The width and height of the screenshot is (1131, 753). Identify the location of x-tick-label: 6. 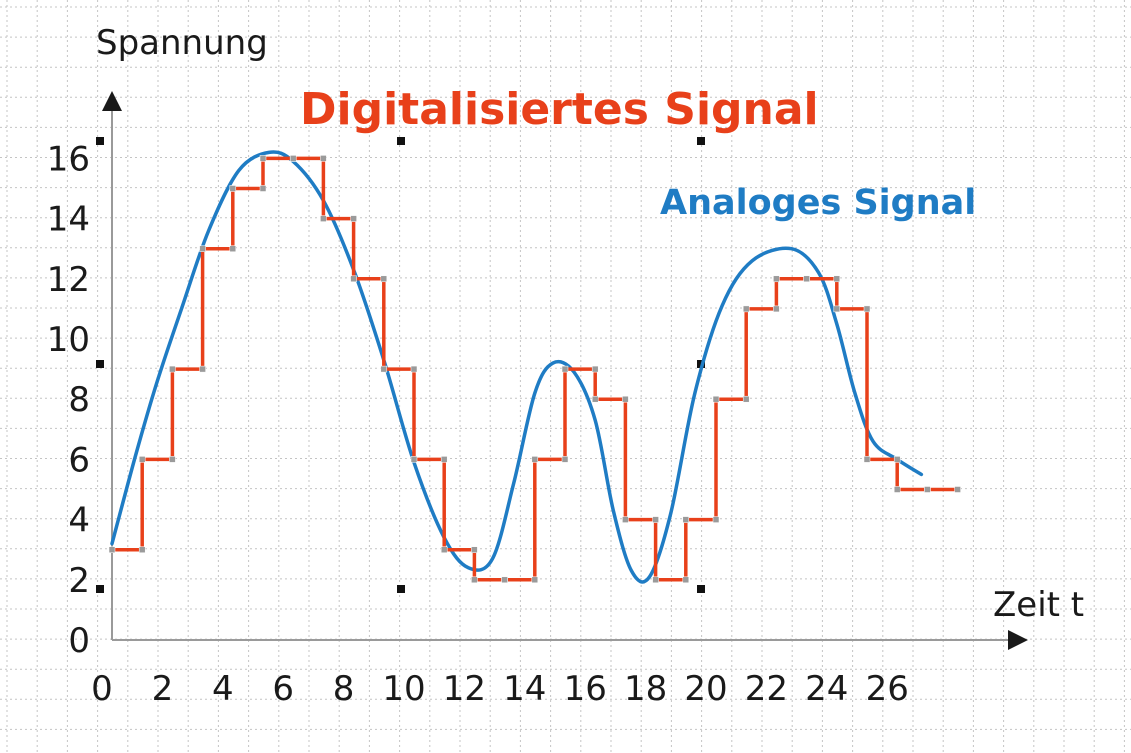
(283, 689).